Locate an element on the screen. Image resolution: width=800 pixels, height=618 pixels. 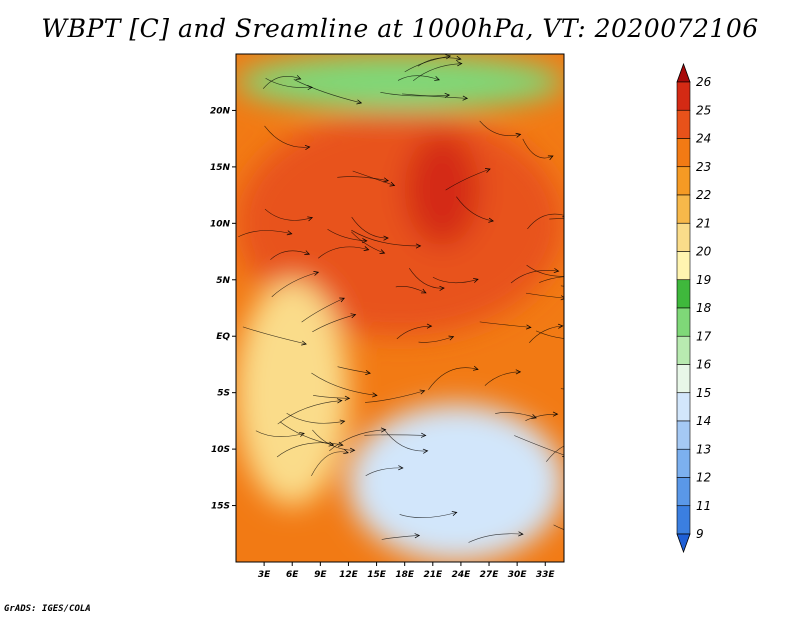
y-tick-label: 10S is located at coordinates (220, 450).